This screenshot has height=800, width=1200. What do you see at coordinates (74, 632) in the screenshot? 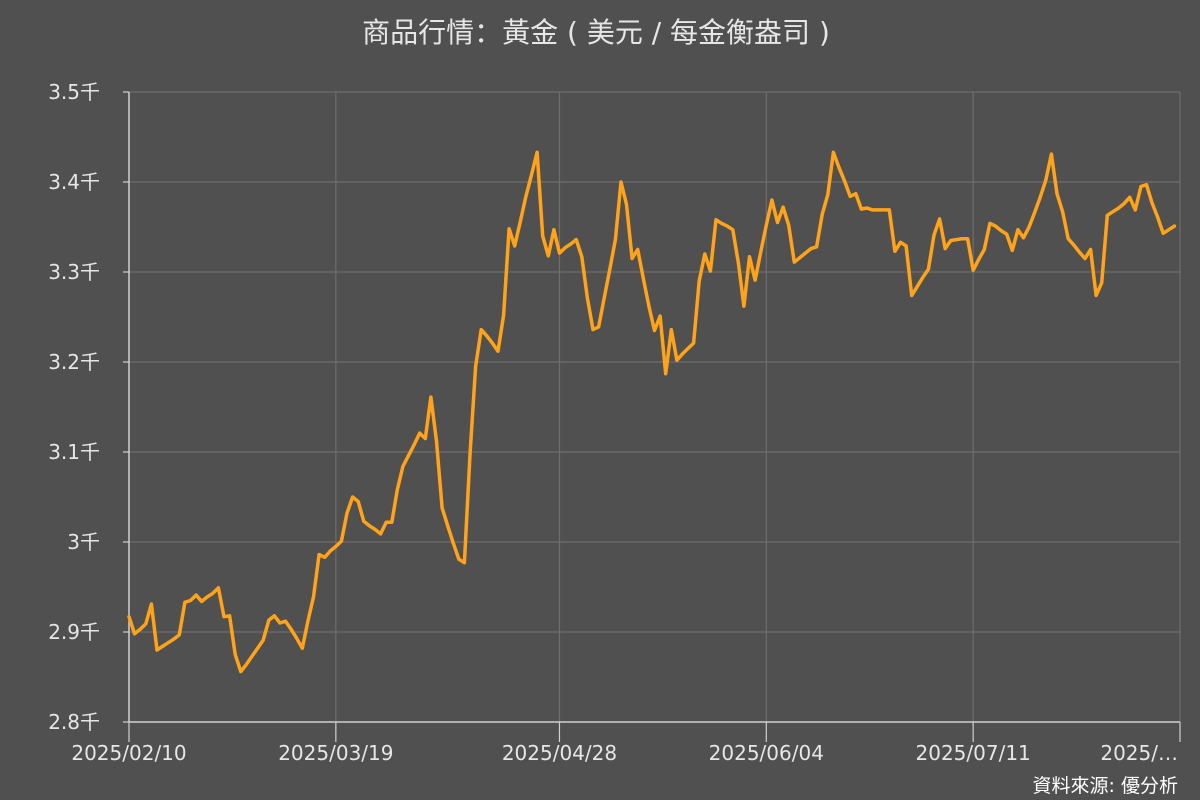
I see `y-tick-label: 2.9千` at bounding box center [74, 632].